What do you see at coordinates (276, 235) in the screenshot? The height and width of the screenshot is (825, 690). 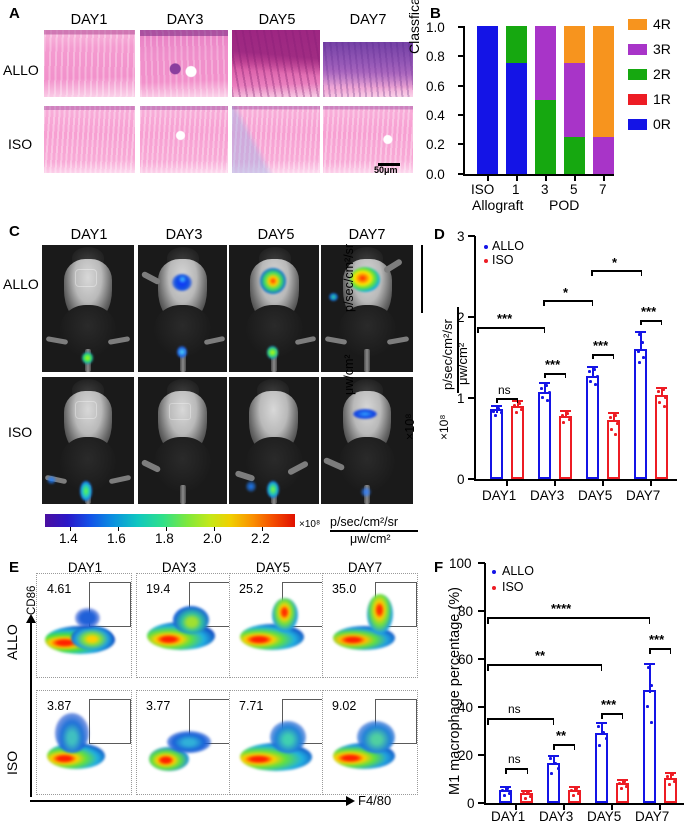 I see `panel-c-col-title-day5: DAY5` at bounding box center [276, 235].